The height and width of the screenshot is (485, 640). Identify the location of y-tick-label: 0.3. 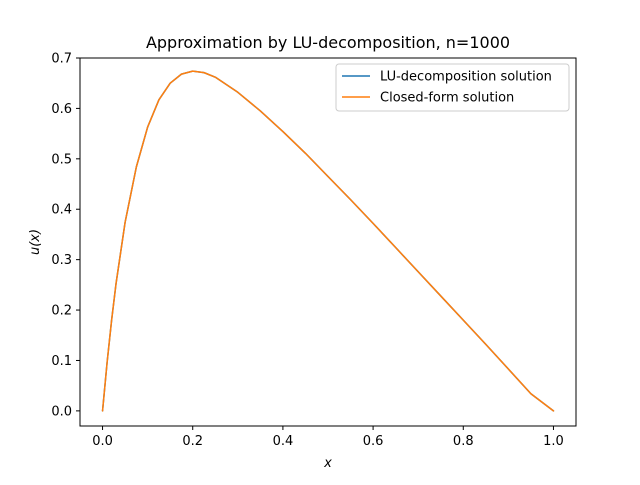
(61, 260).